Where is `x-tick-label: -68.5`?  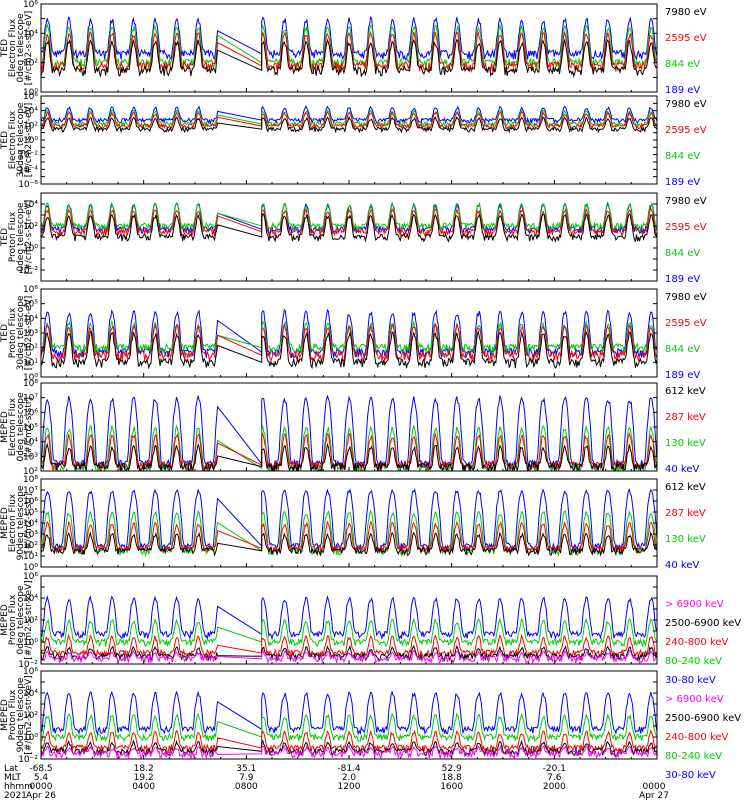
x-tick-label: -68.5 is located at coordinates (40, 769).